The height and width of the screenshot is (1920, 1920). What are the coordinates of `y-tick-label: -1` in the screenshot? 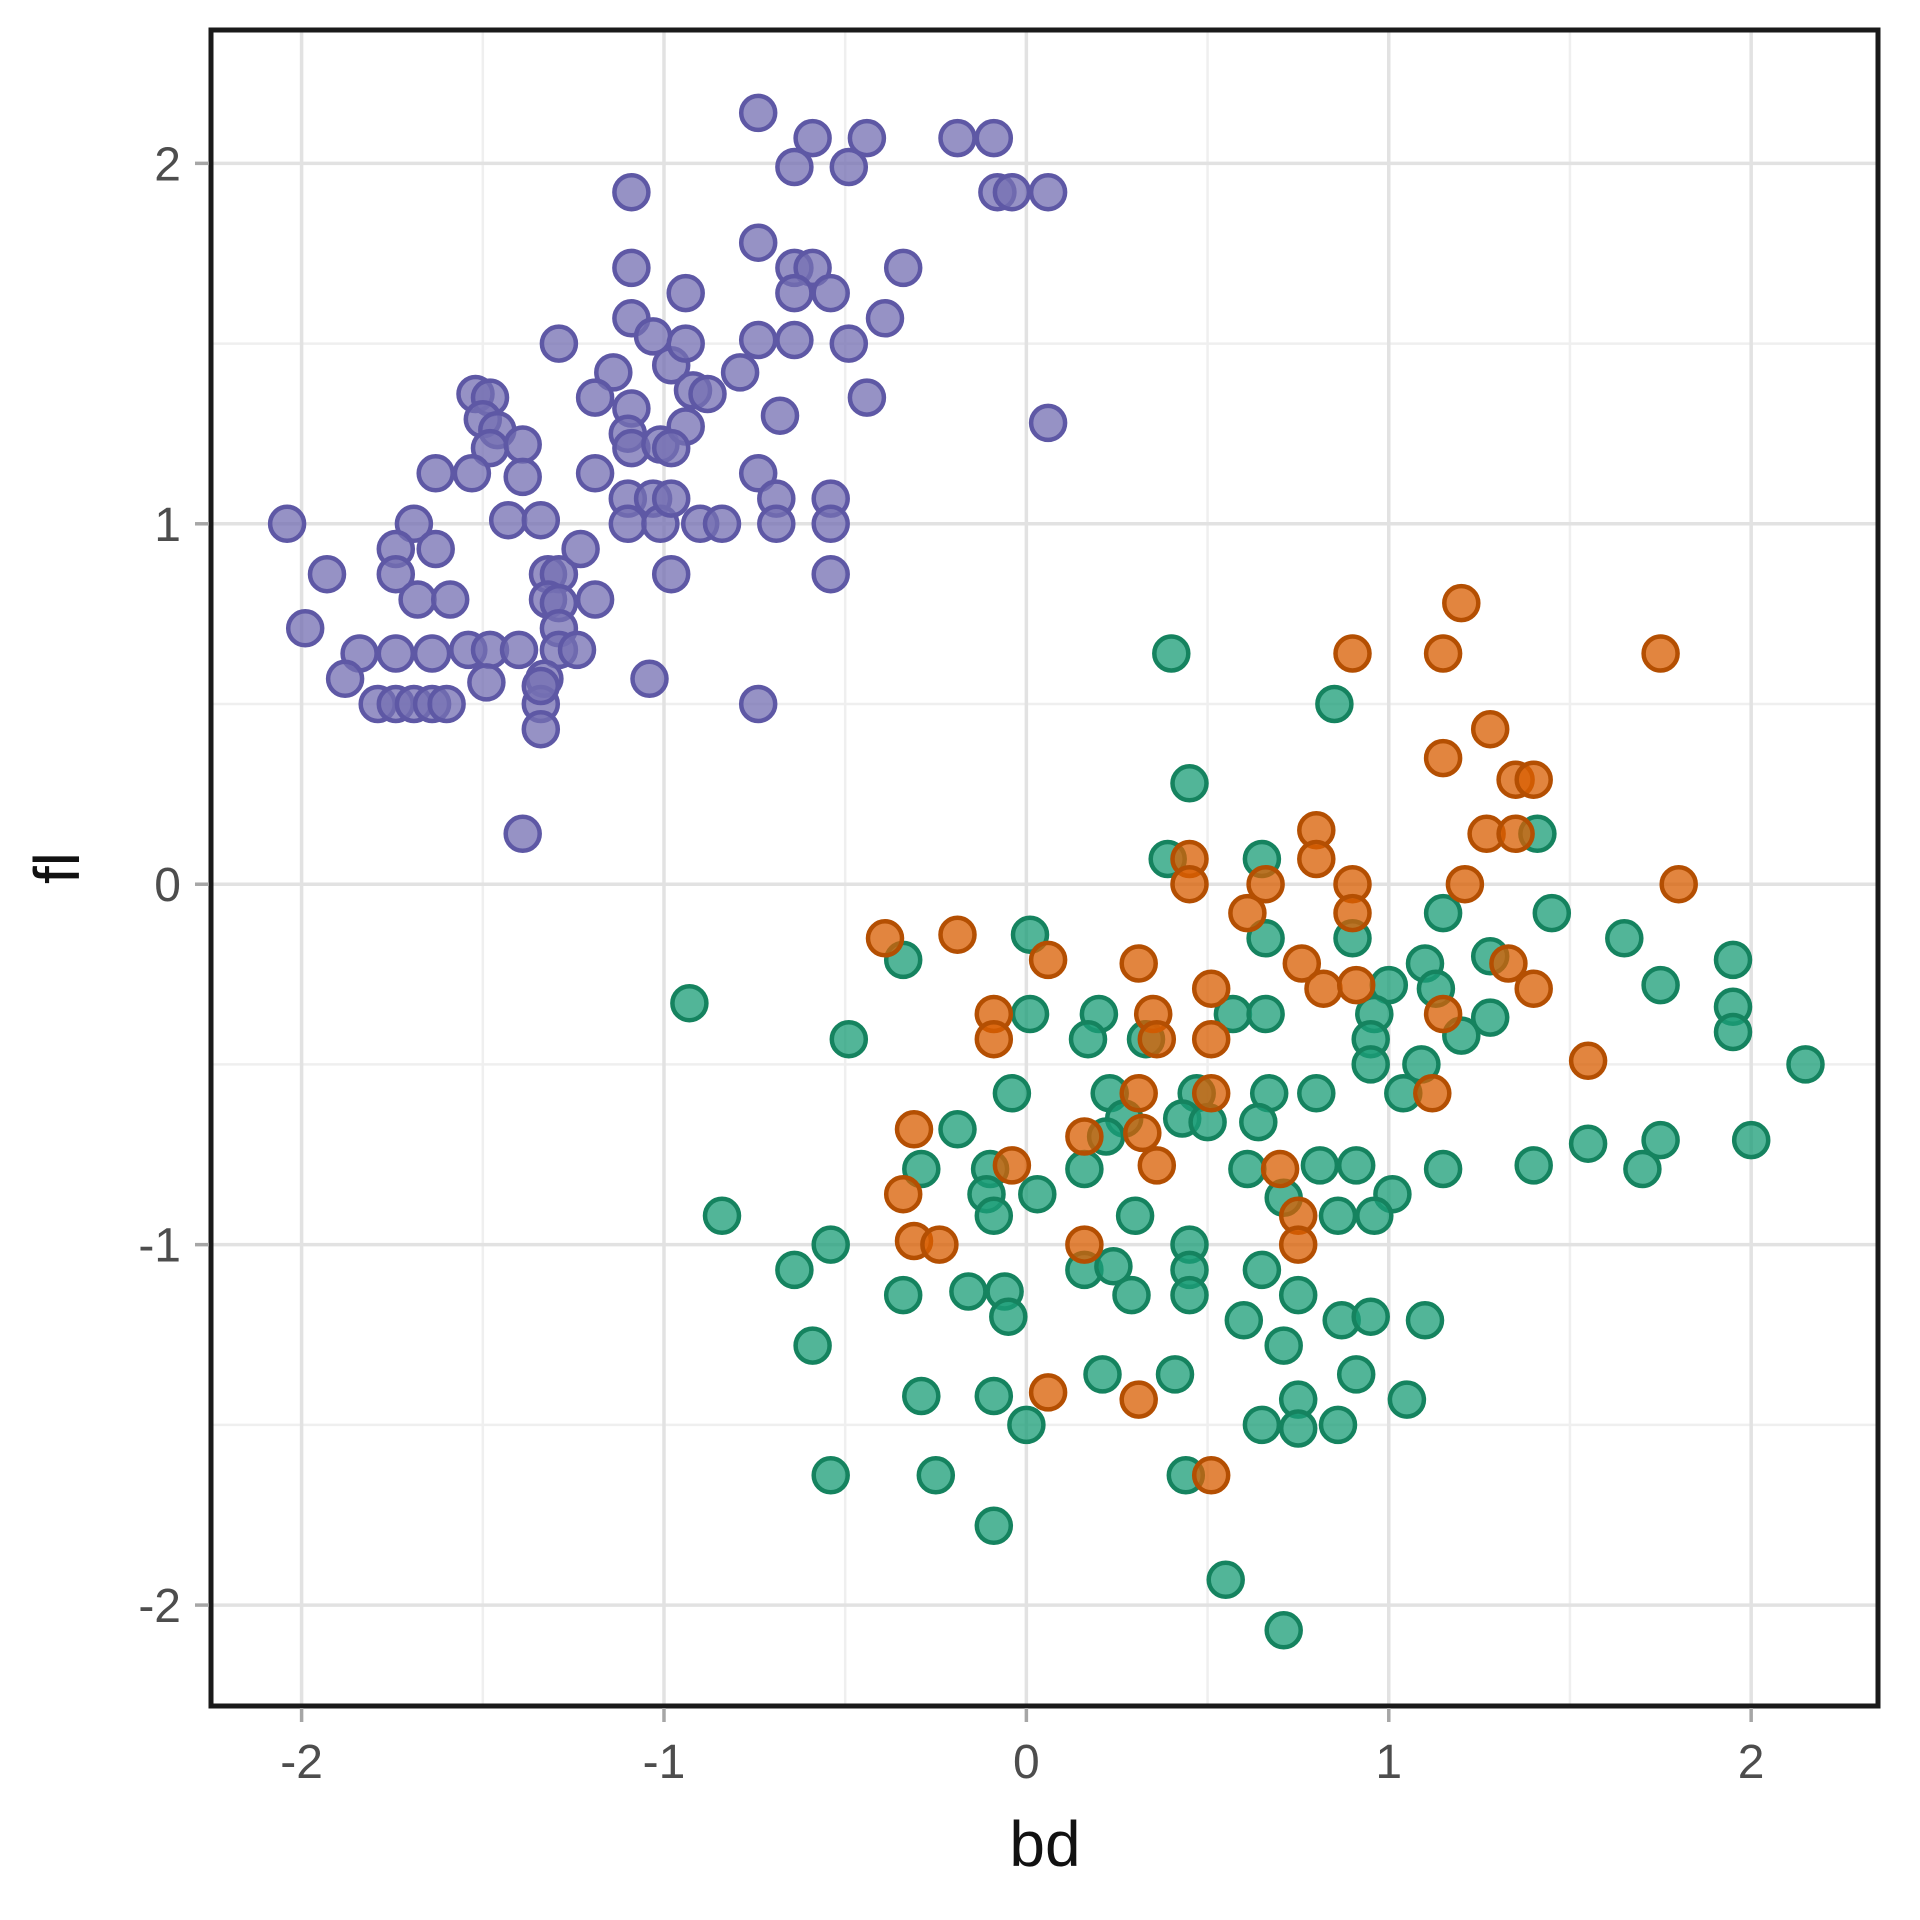 It's located at (159, 1246).